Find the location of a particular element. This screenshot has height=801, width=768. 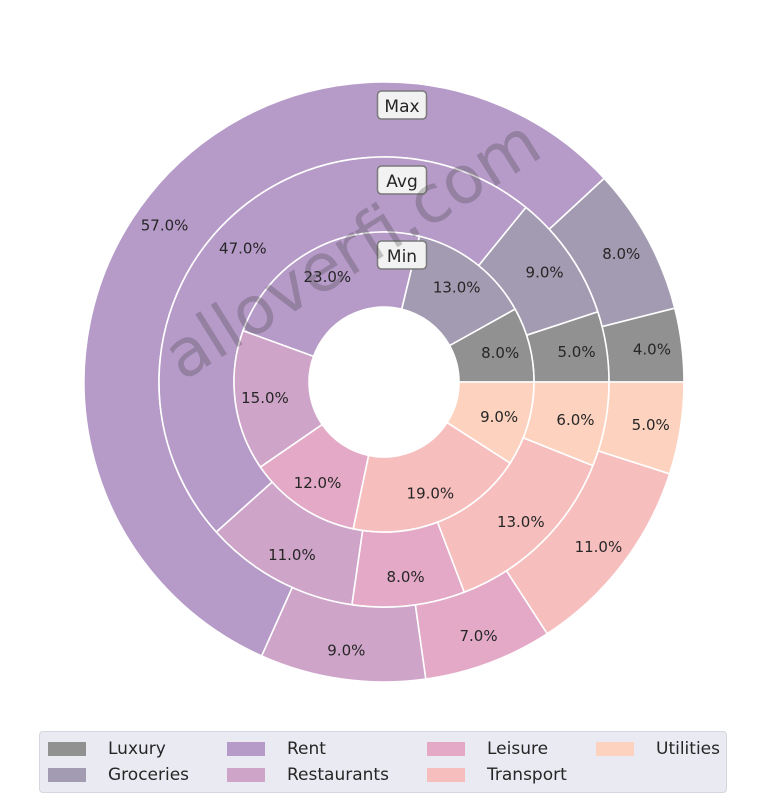

legend-item-groceries: Groceries is located at coordinates (118, 775).